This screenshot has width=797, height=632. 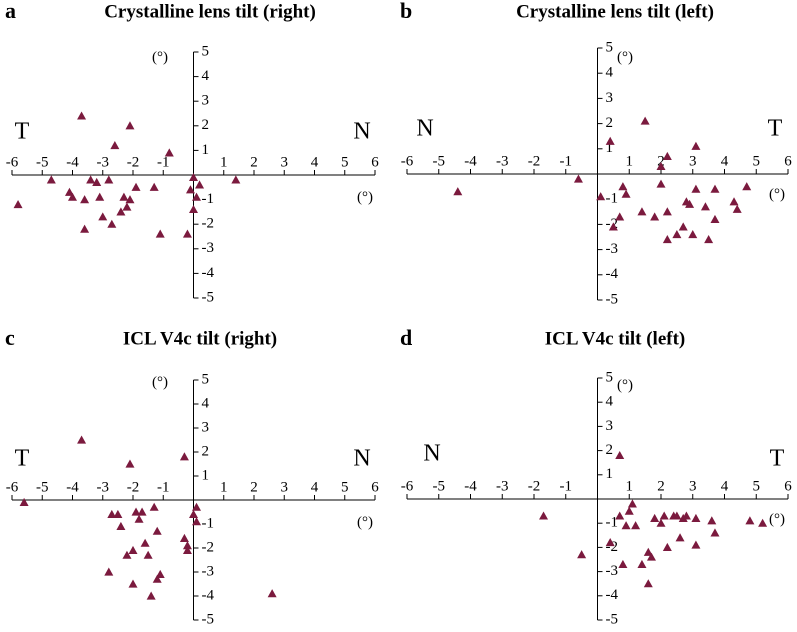 I want to click on panel-label: d, so click(x=406, y=337).